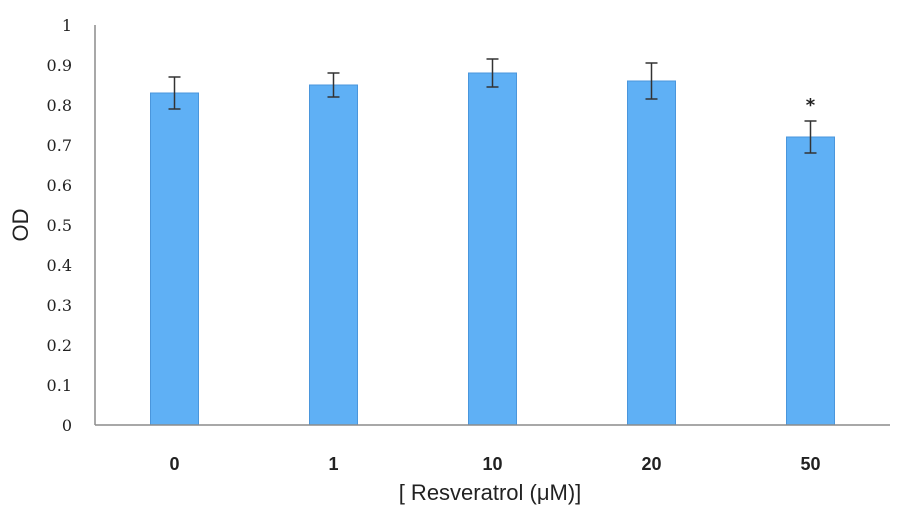  What do you see at coordinates (59, 185) in the screenshot?
I see `y-tick-label: 0.6` at bounding box center [59, 185].